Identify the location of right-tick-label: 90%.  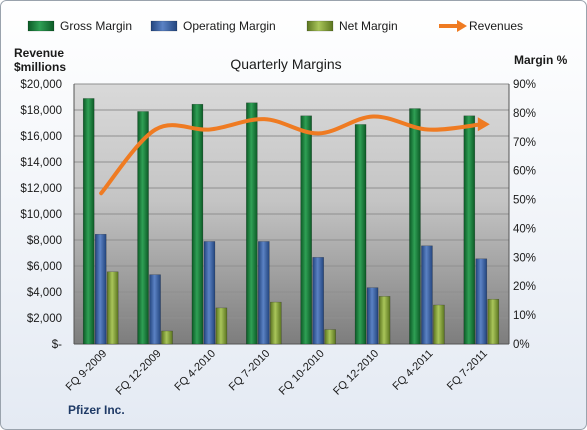
(524, 85).